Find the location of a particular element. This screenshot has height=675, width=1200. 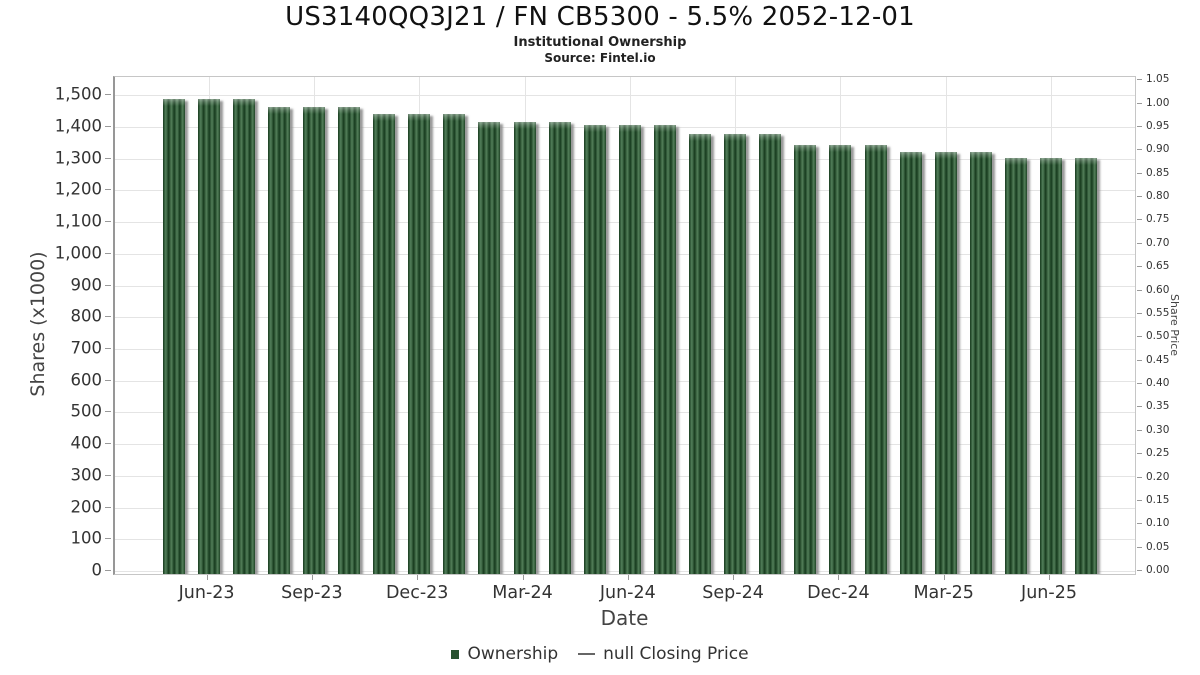

left-axis-tick-label: 200 is located at coordinates (86, 507).